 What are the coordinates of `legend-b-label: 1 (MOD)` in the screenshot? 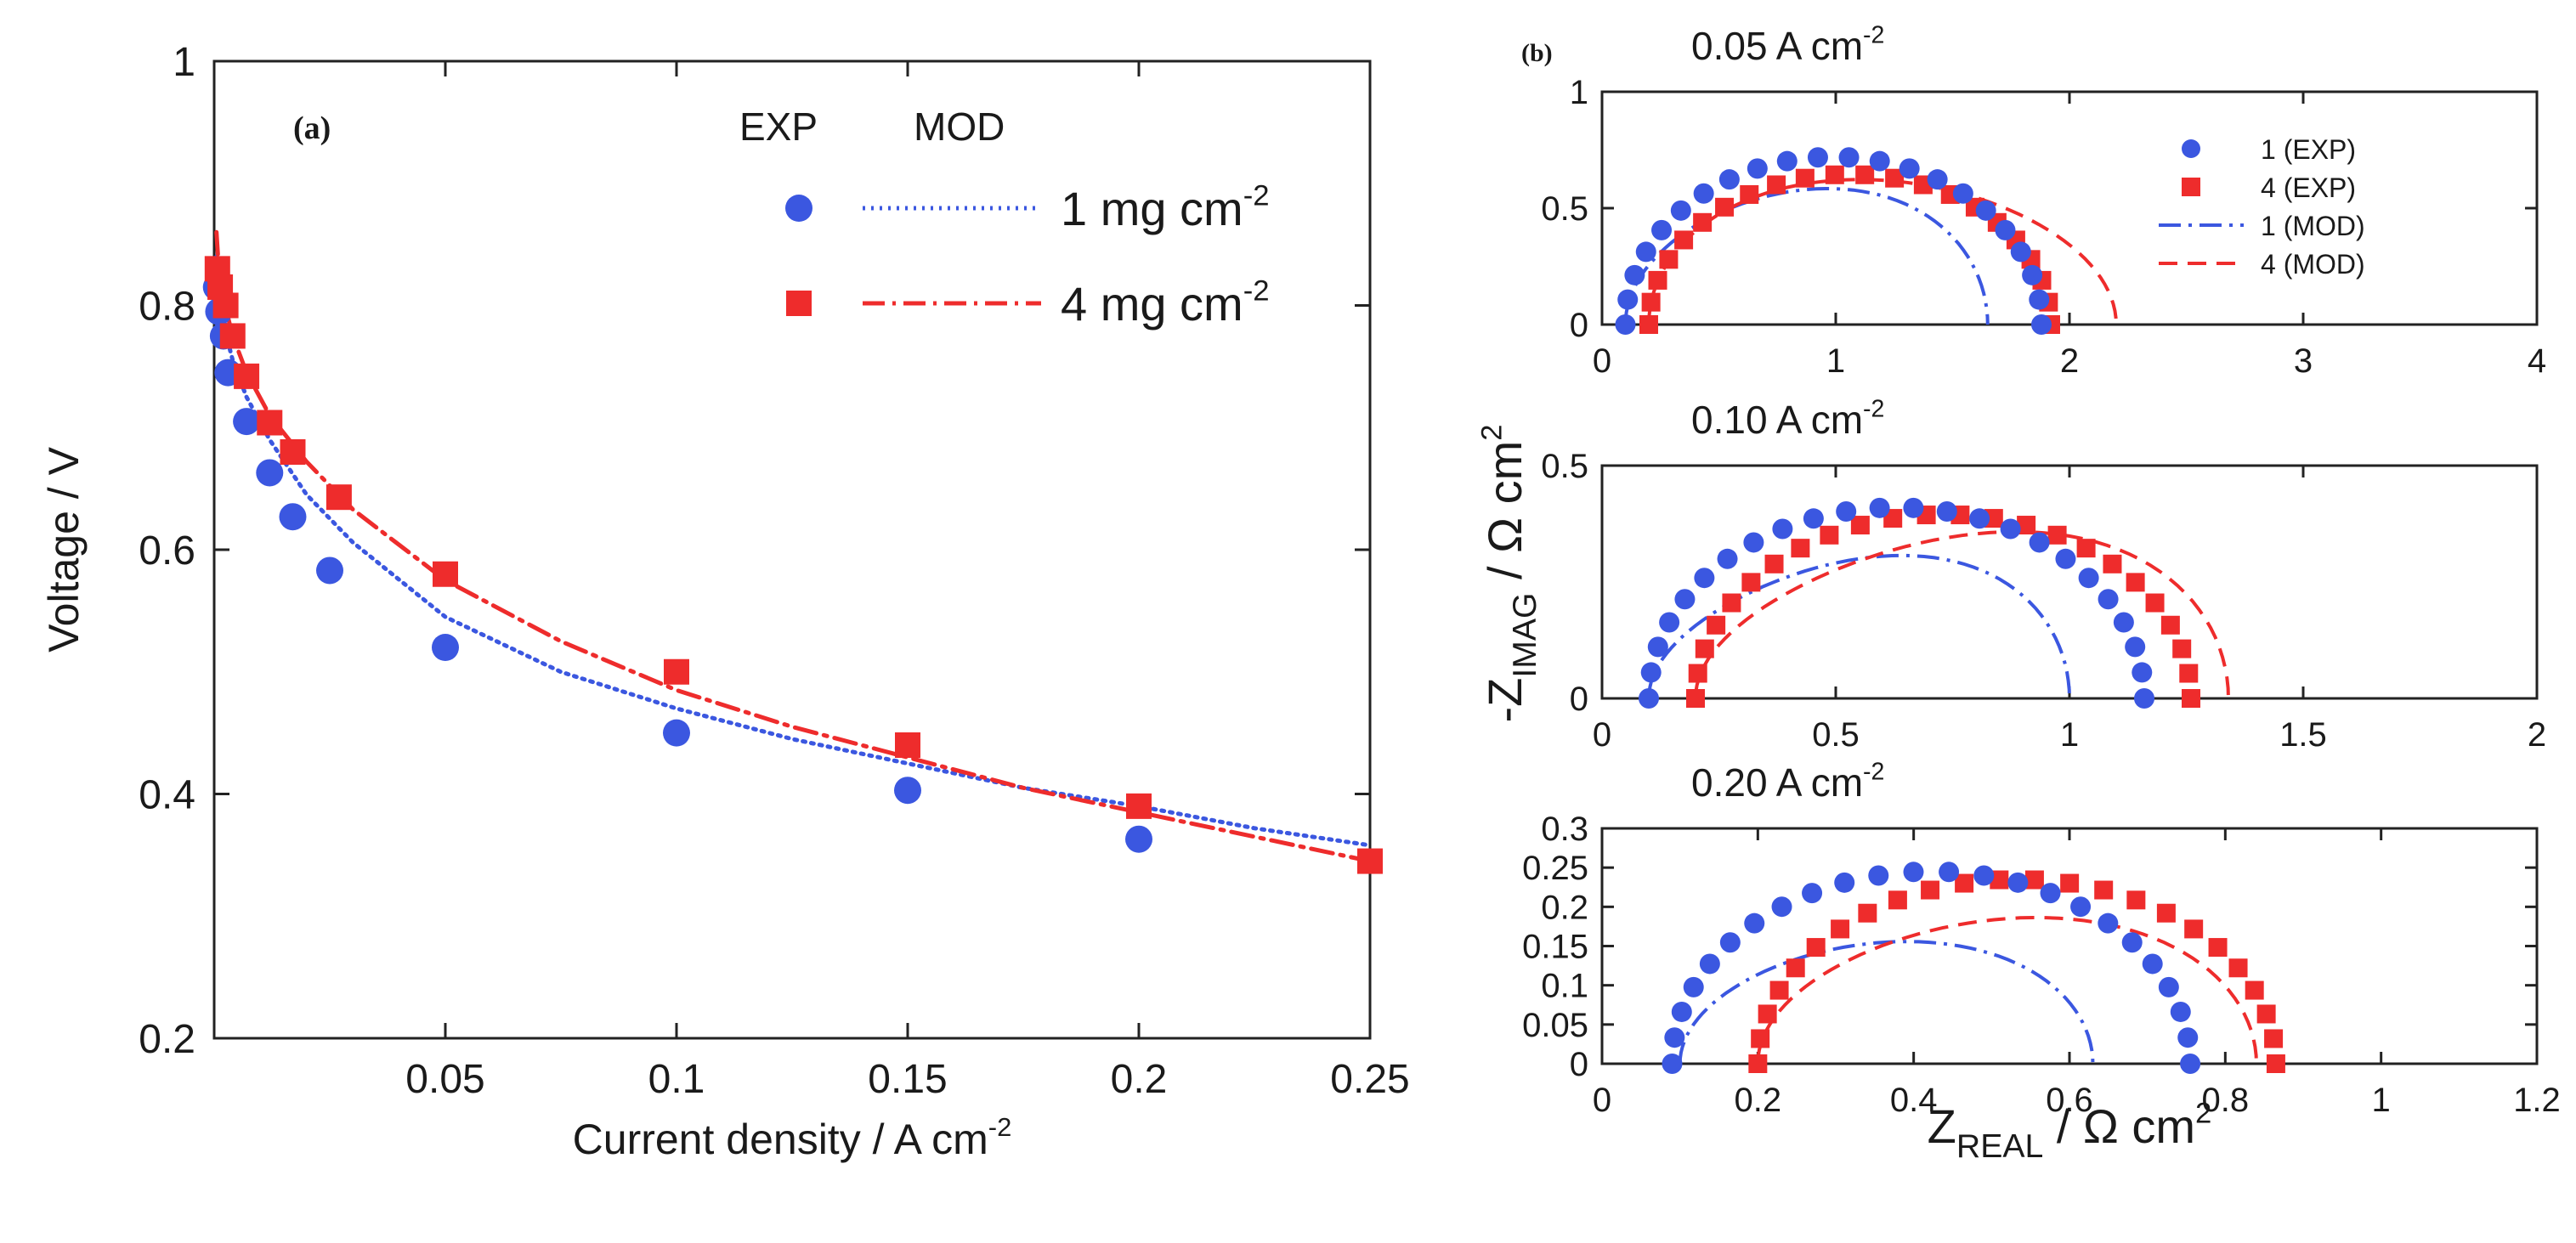 It's located at (2313, 226).